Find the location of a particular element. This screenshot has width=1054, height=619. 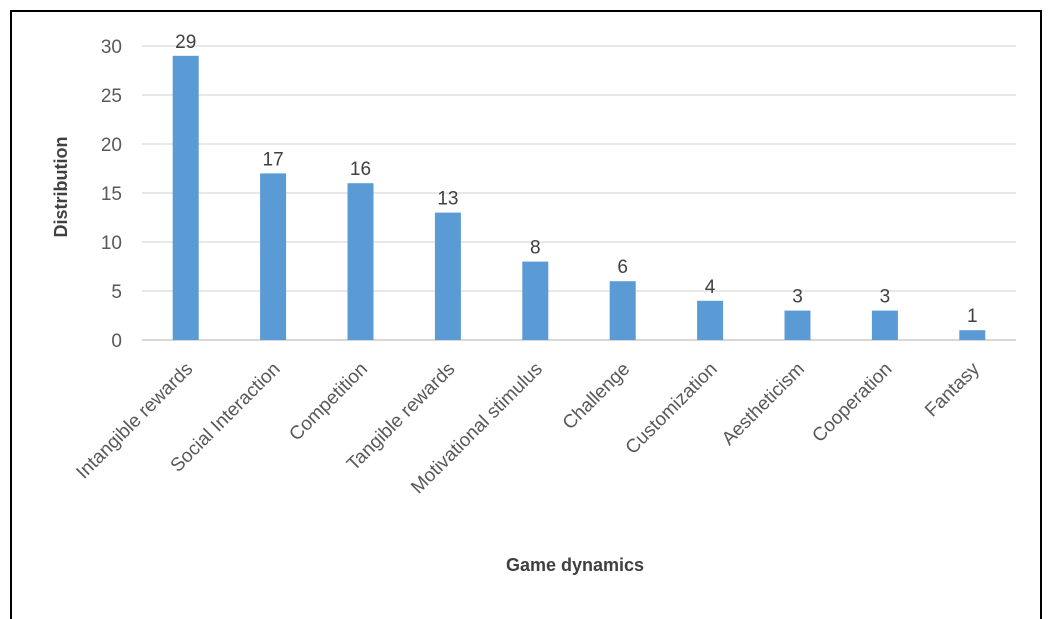

data-label: 8 is located at coordinates (535, 248).